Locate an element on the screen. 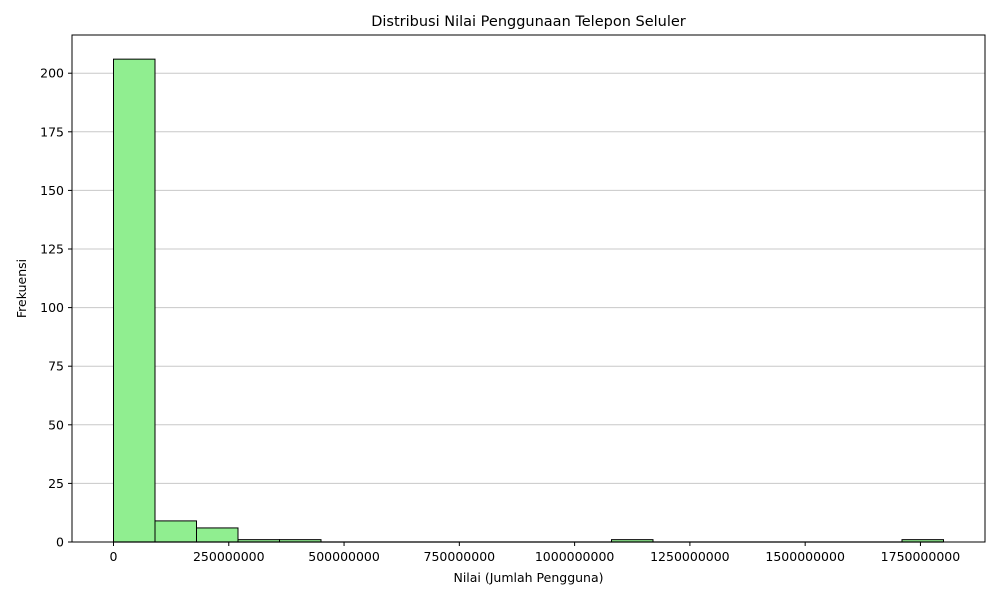  x-tick-label: 250000000 is located at coordinates (229, 556).